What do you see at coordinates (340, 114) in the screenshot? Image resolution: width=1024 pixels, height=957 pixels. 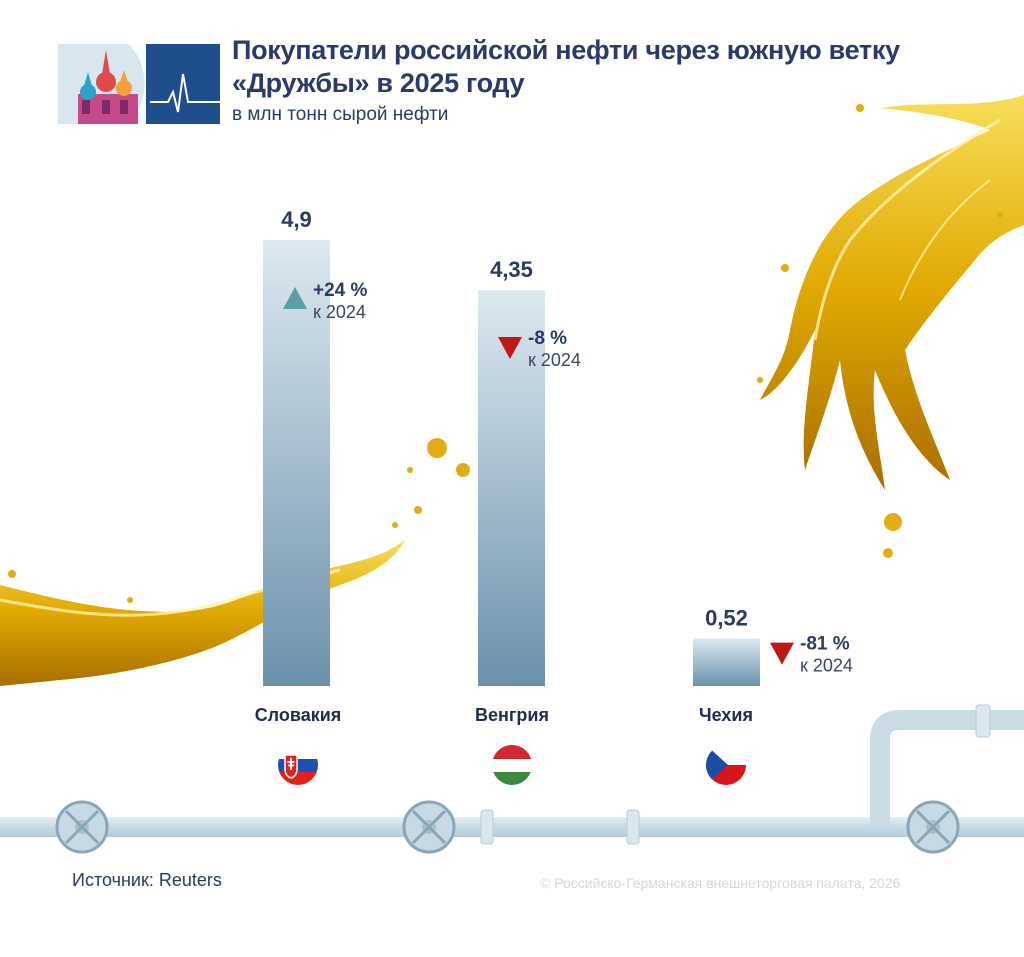 I see `chart-subtitle: в млн тонн сырой нефти` at bounding box center [340, 114].